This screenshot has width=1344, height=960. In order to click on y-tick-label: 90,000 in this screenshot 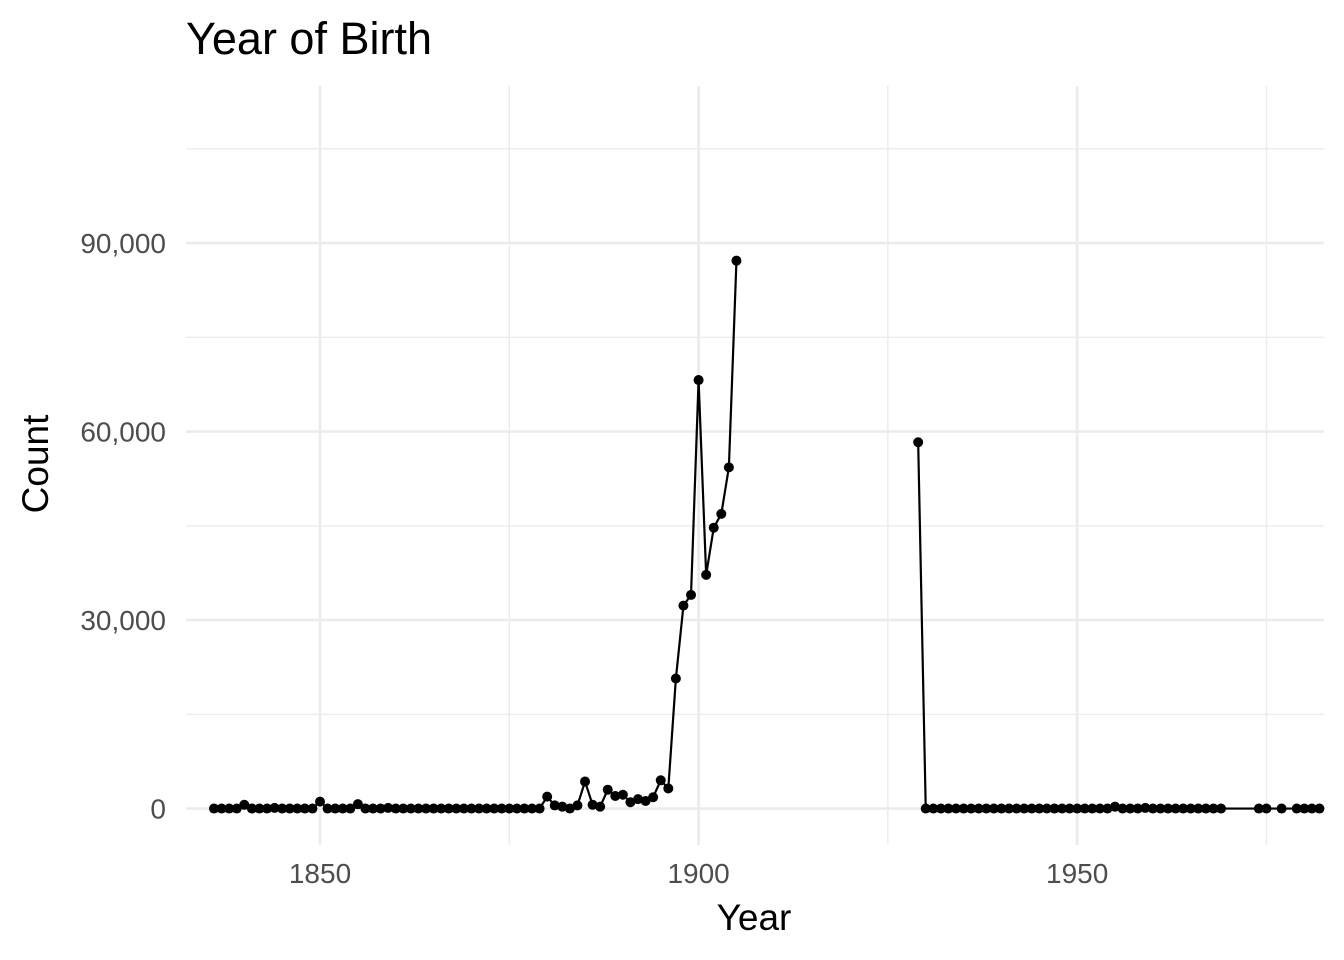, I will do `click(123, 243)`.